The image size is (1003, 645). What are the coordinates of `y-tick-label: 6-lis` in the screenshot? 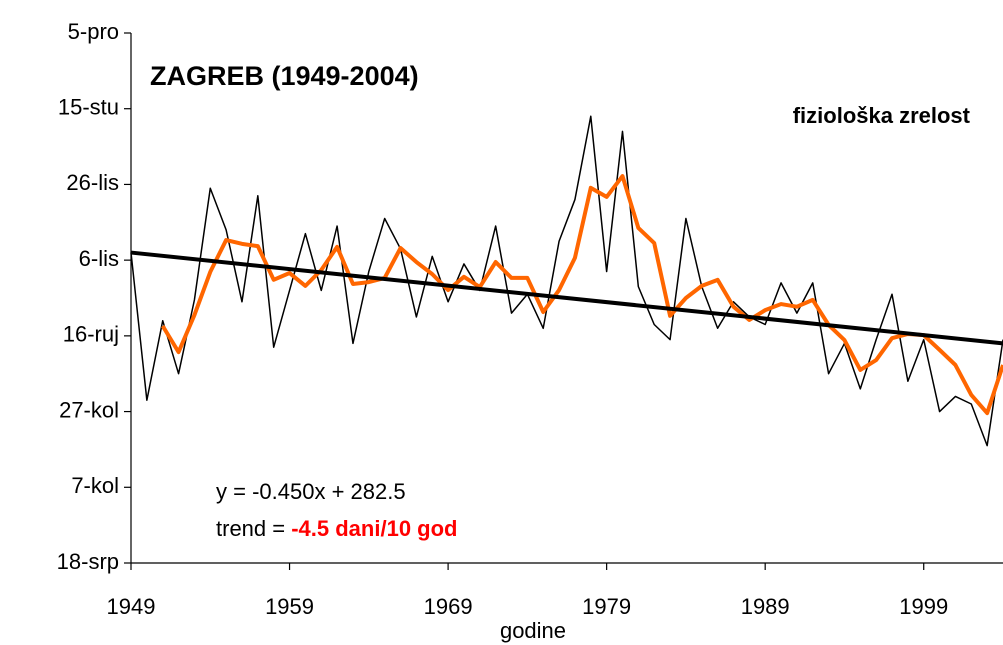 It's located at (99, 258).